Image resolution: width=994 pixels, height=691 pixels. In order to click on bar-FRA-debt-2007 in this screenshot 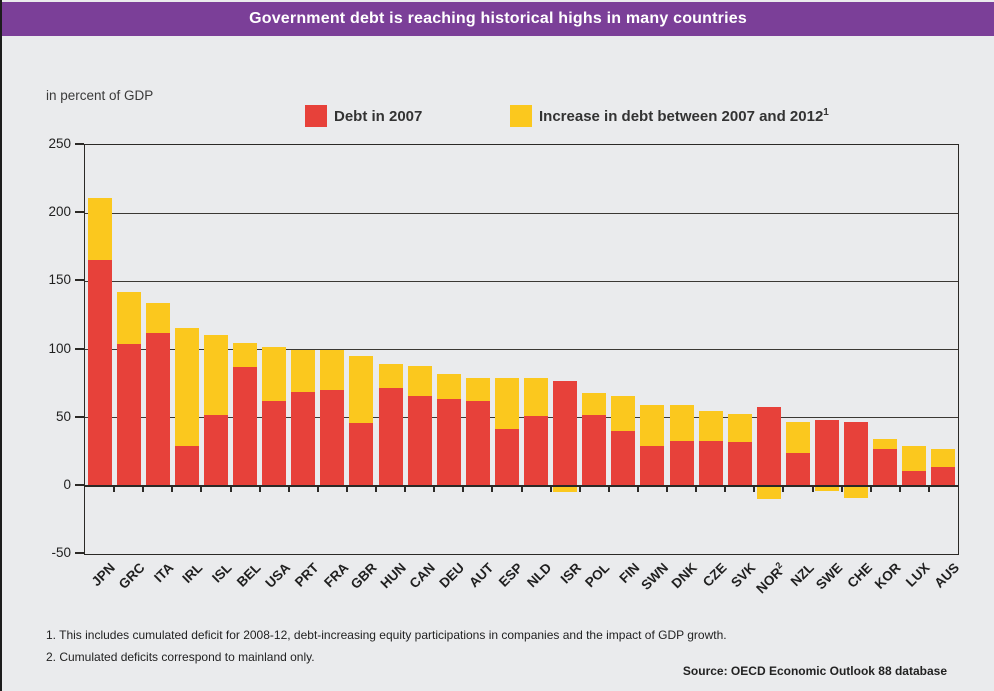, I will do `click(332, 438)`.